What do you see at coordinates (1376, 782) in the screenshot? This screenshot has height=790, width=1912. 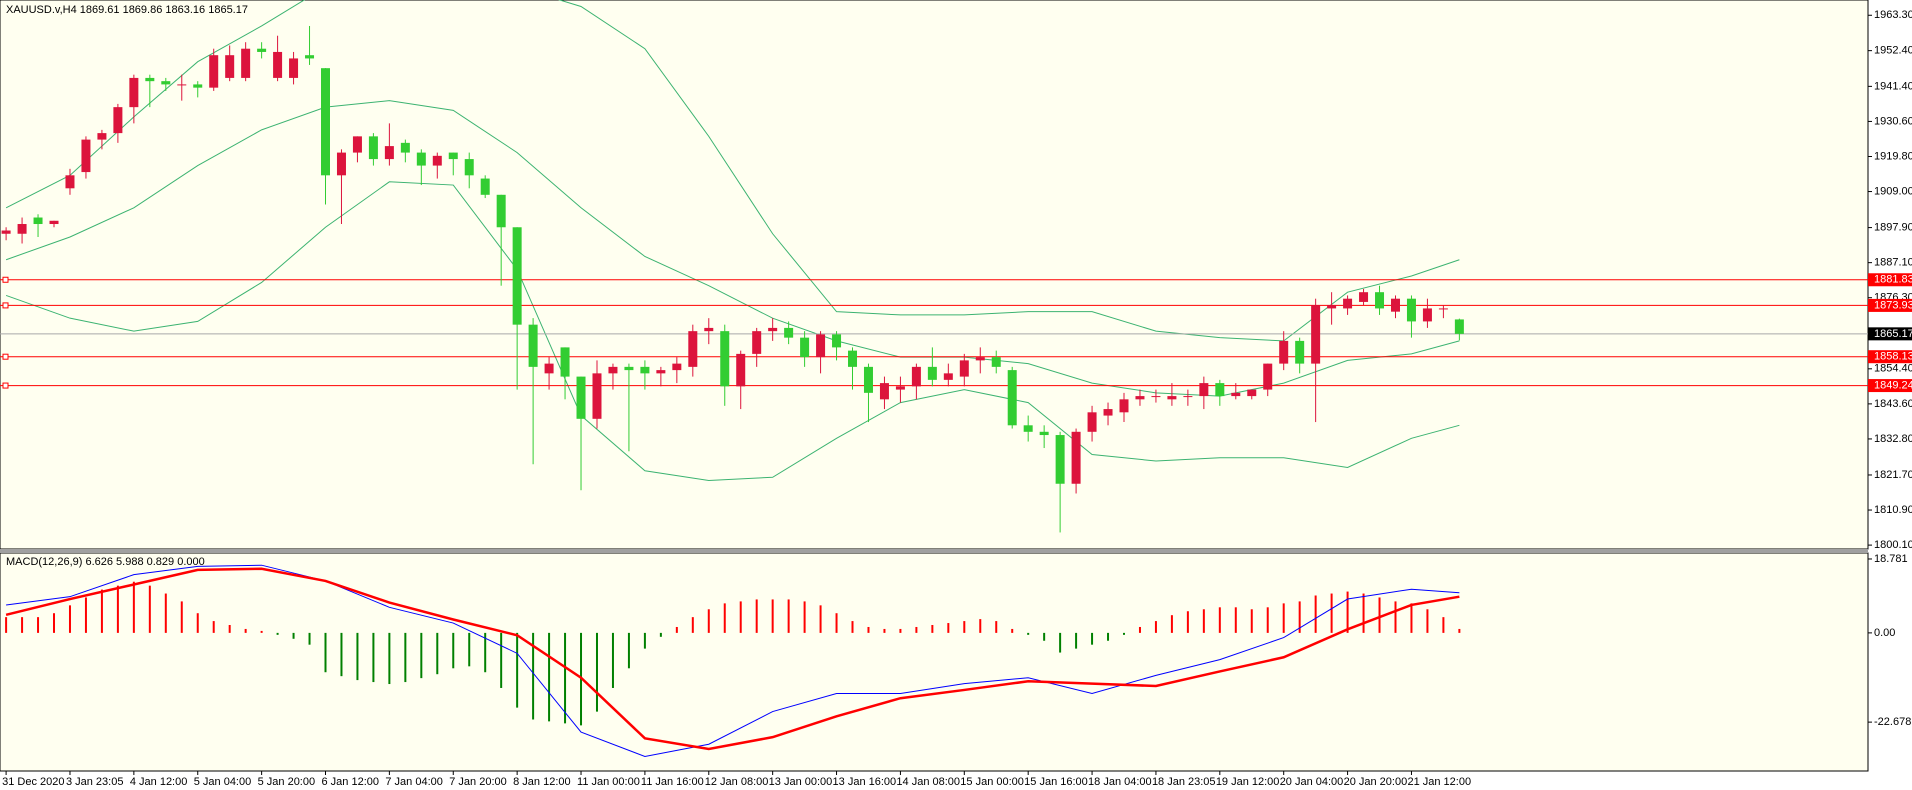 I see `x-tick-label: 20 Jan 20:00` at bounding box center [1376, 782].